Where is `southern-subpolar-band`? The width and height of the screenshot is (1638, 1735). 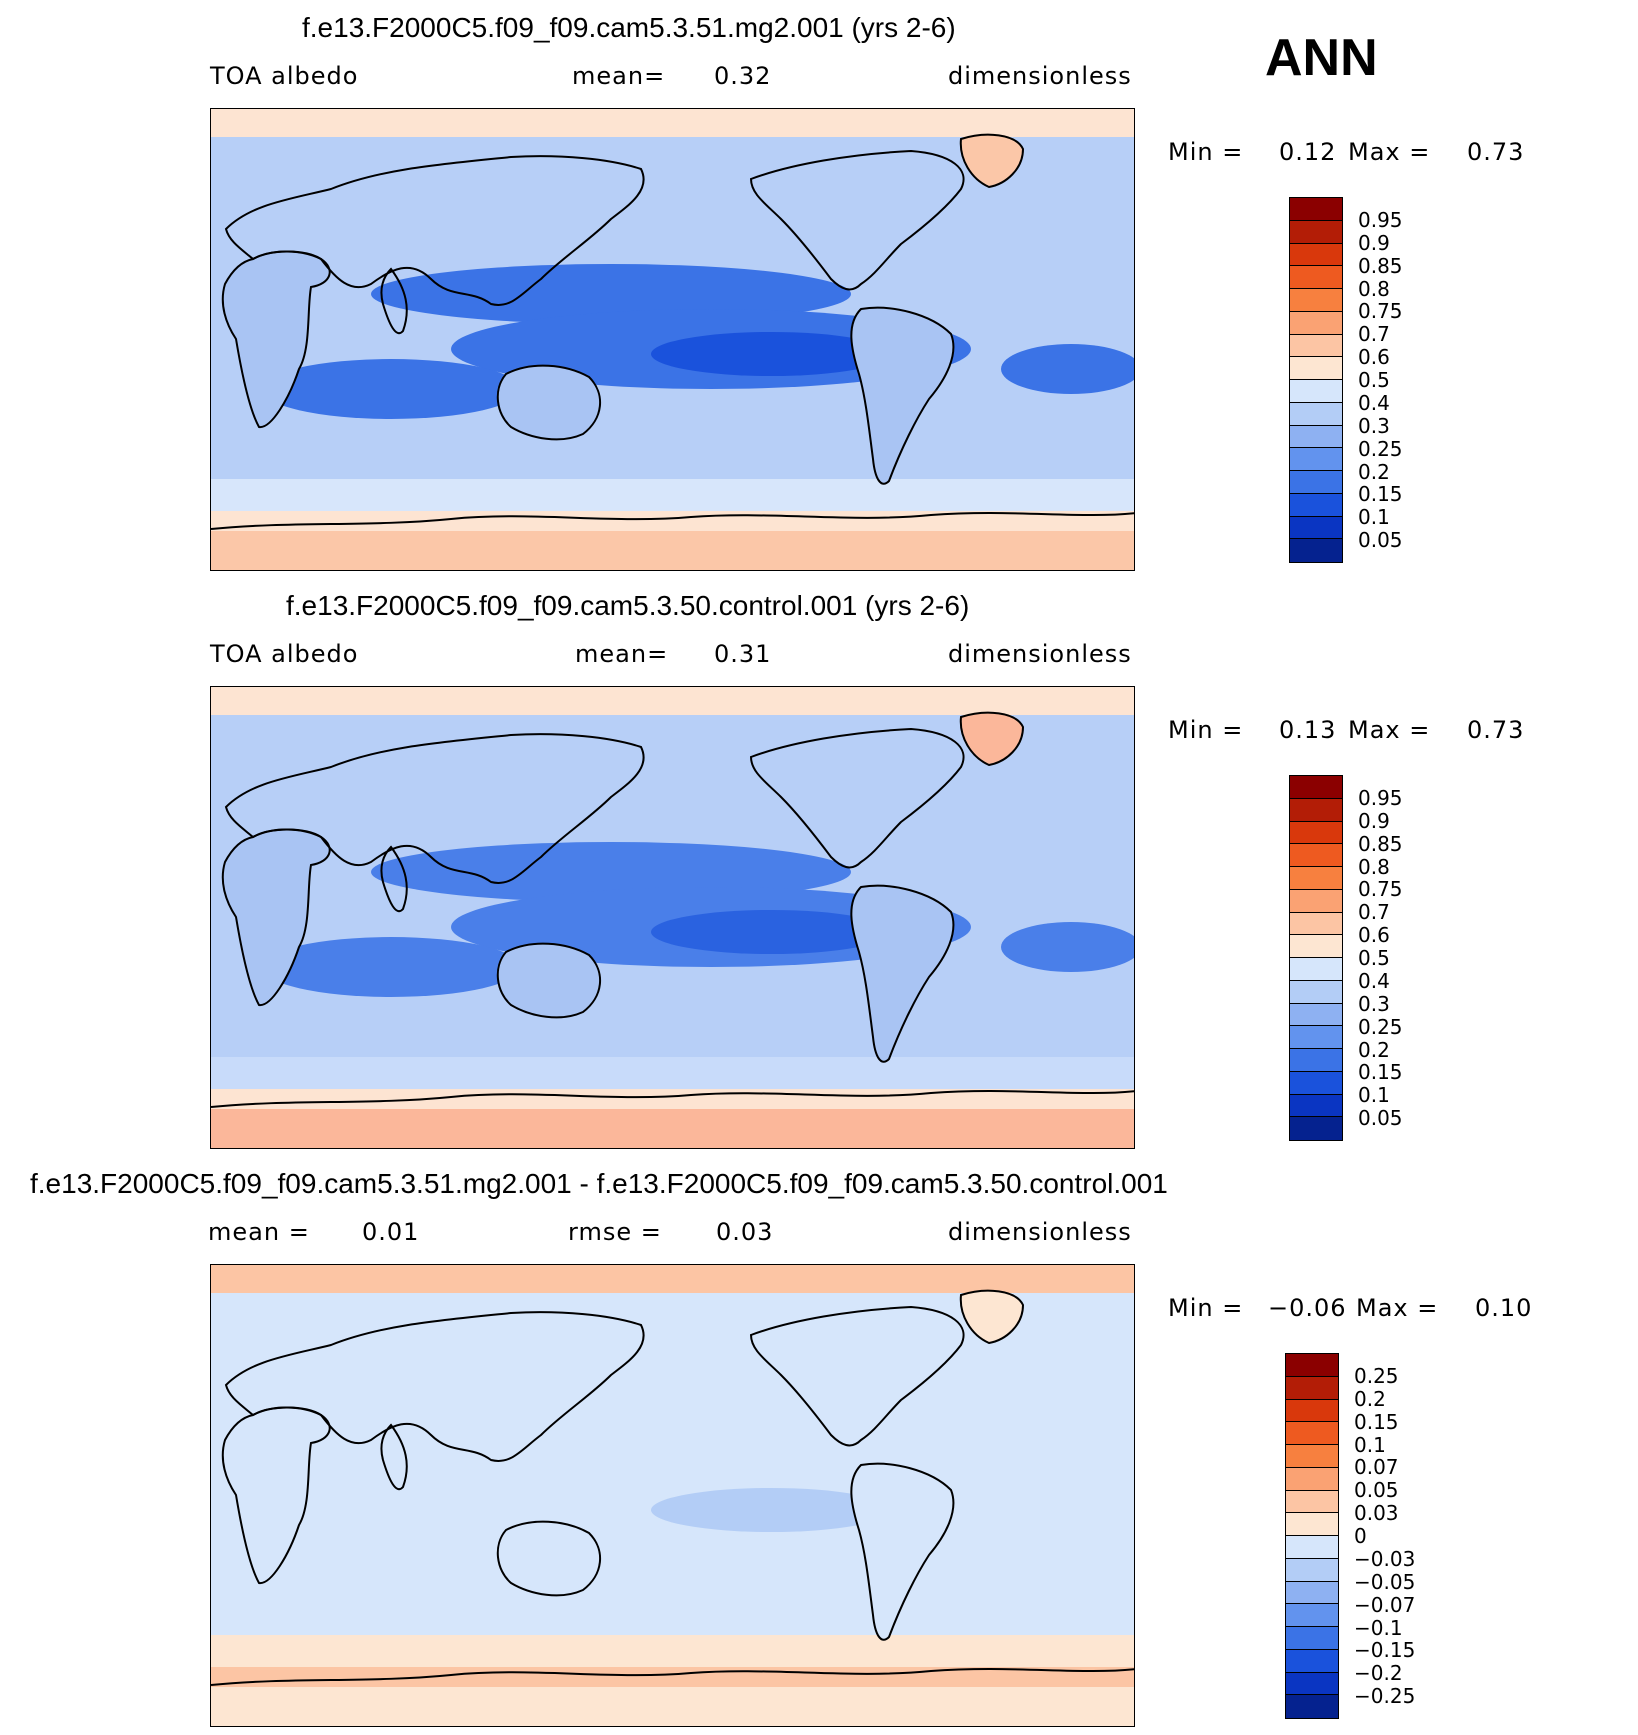 southern-subpolar-band is located at coordinates (672, 1678).